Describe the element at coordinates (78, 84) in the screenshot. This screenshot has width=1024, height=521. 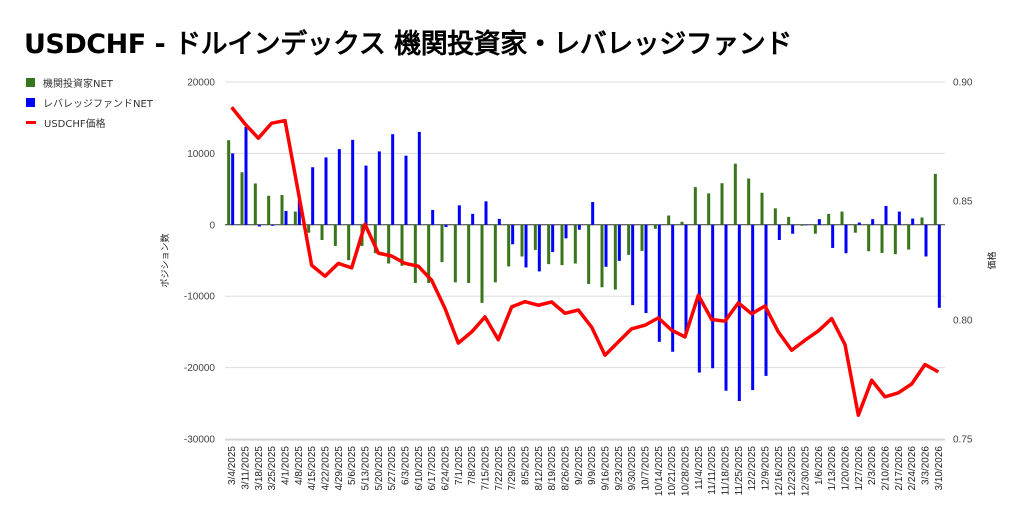
I see `legend-label: 機関投資家NET` at that location.